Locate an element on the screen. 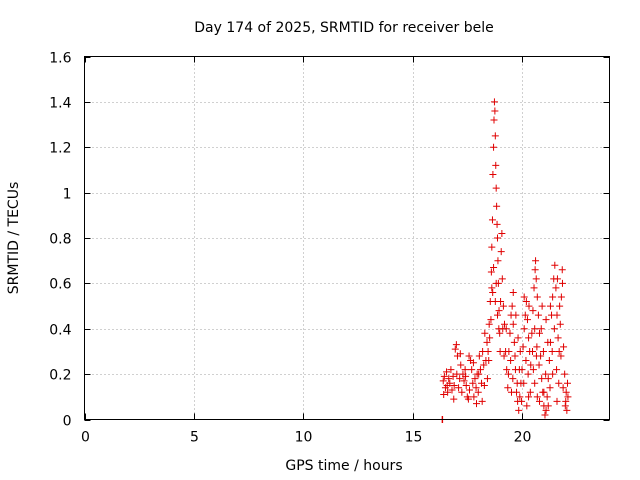  y-tick-label: 0.6 is located at coordinates (60, 285).